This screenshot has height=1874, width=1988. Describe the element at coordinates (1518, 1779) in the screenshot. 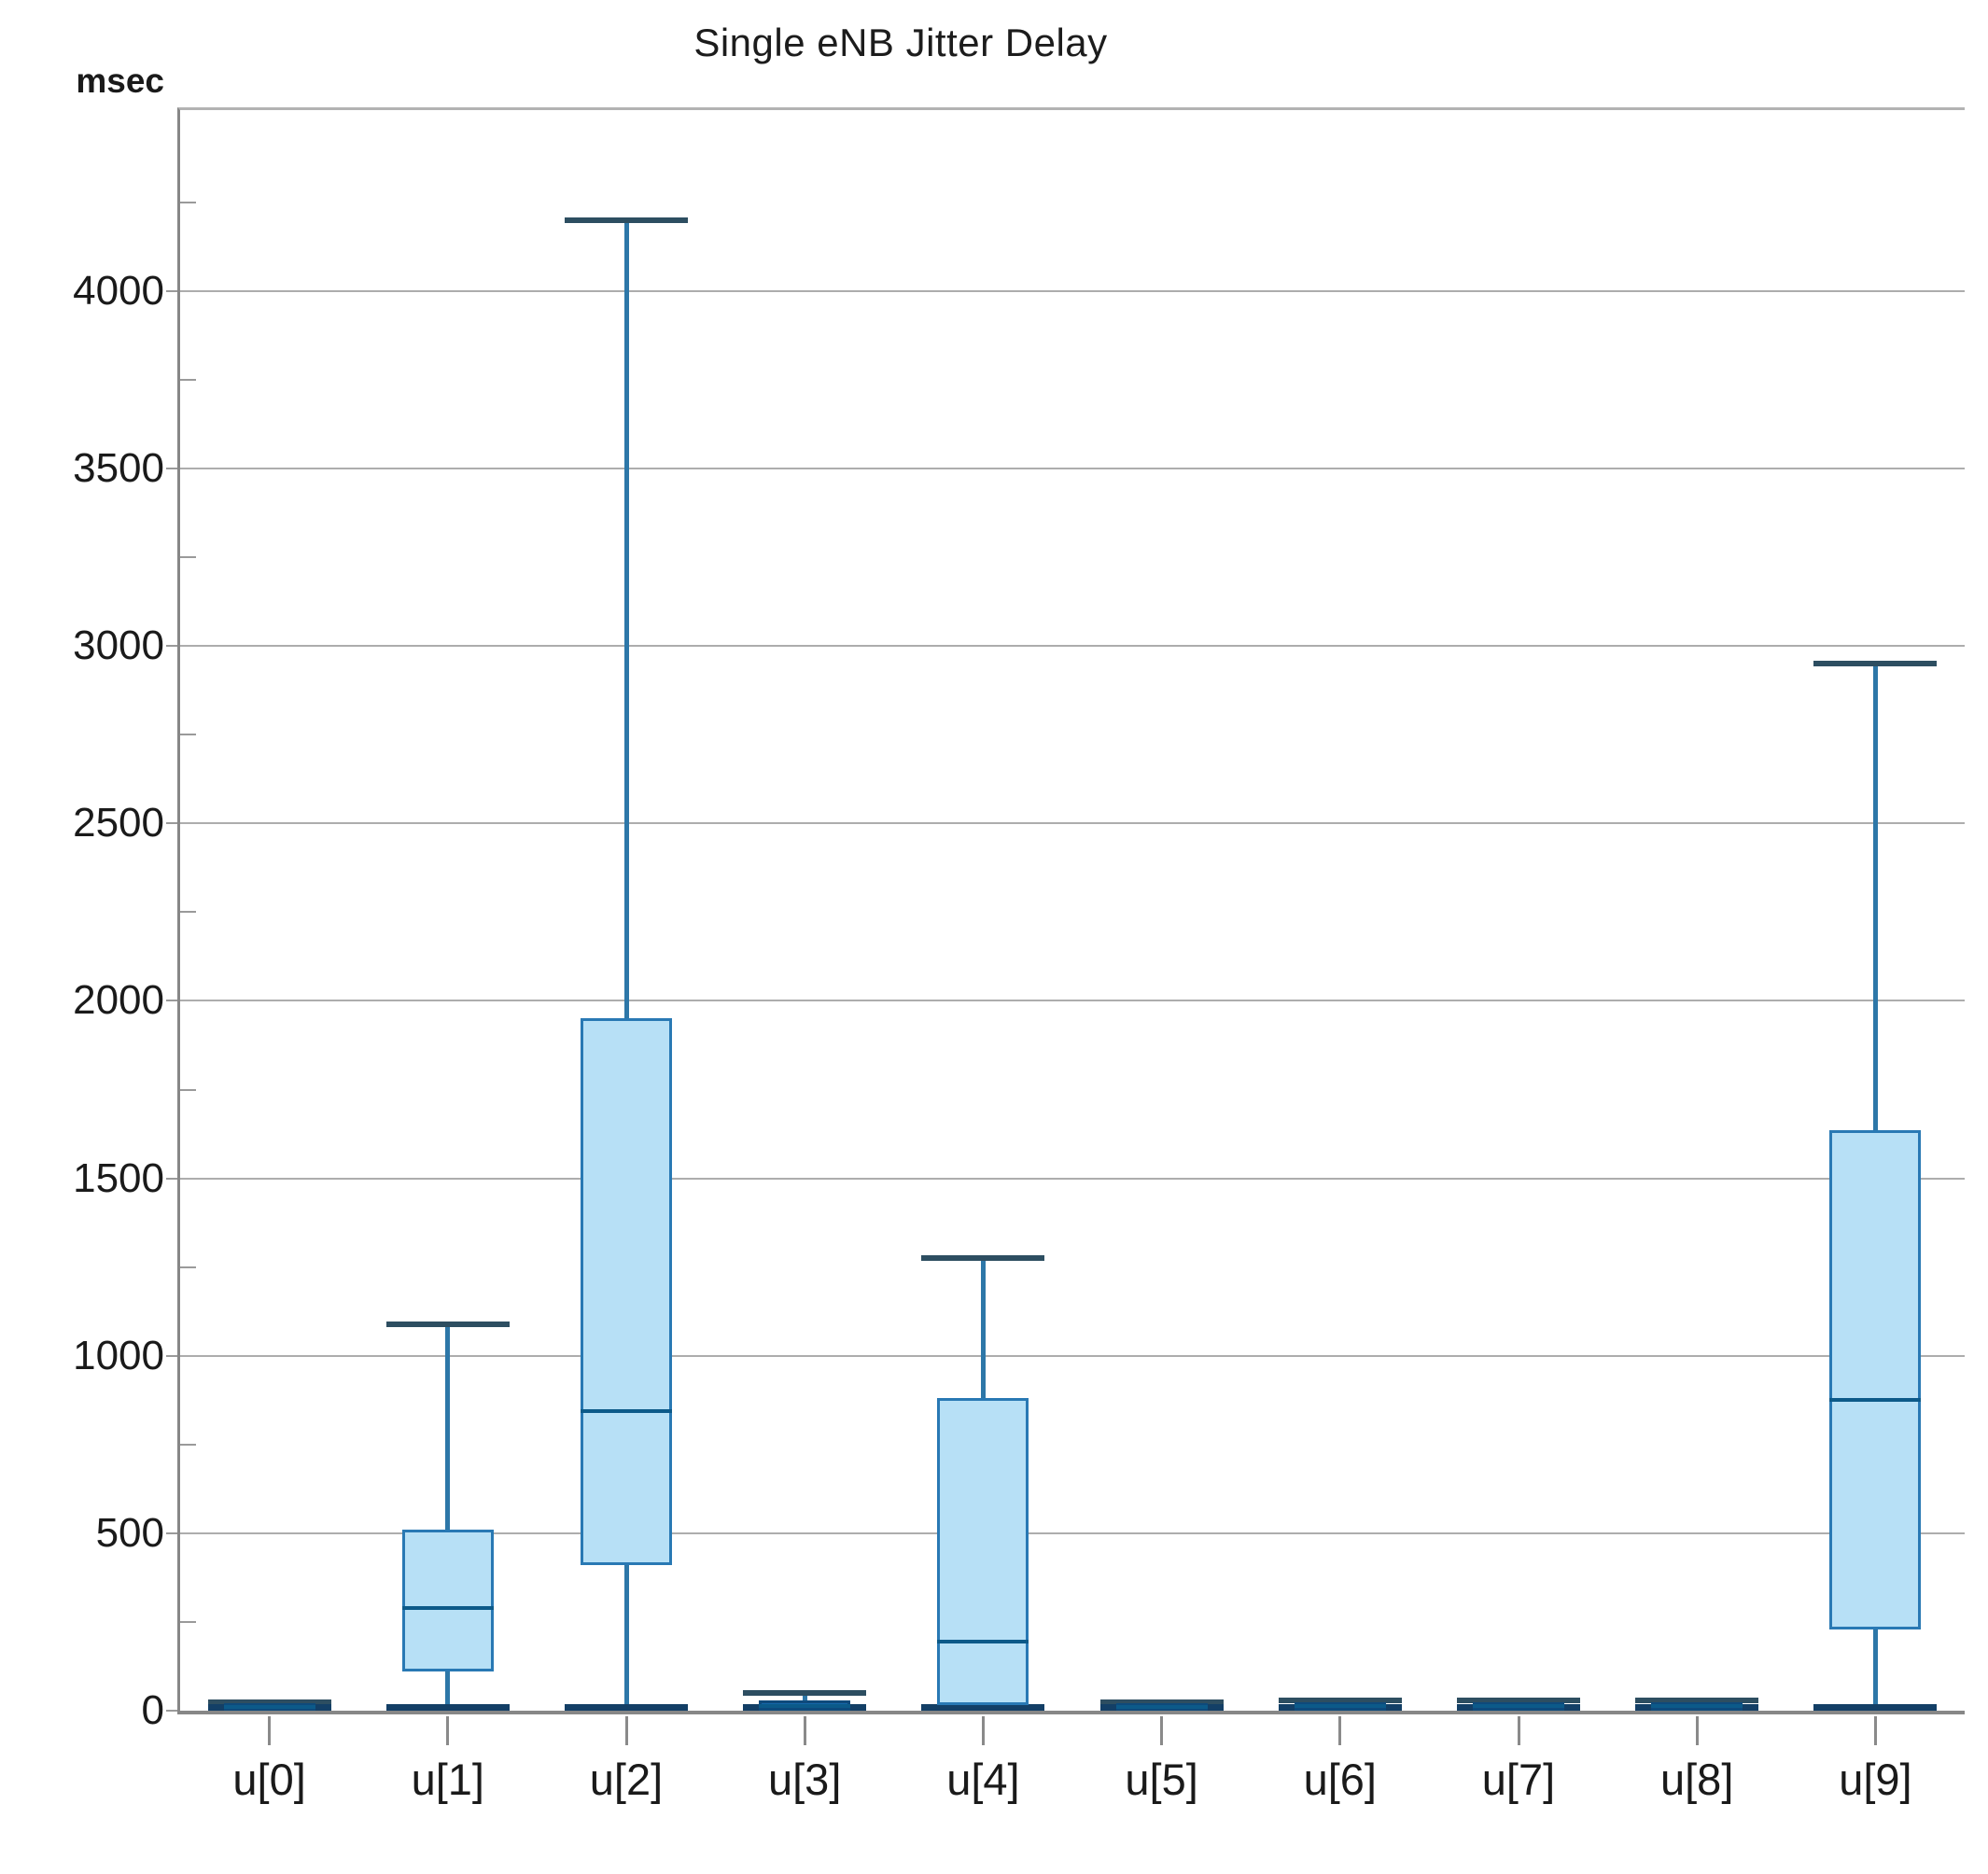

I see `x-tick-label-7: u[7]` at that location.